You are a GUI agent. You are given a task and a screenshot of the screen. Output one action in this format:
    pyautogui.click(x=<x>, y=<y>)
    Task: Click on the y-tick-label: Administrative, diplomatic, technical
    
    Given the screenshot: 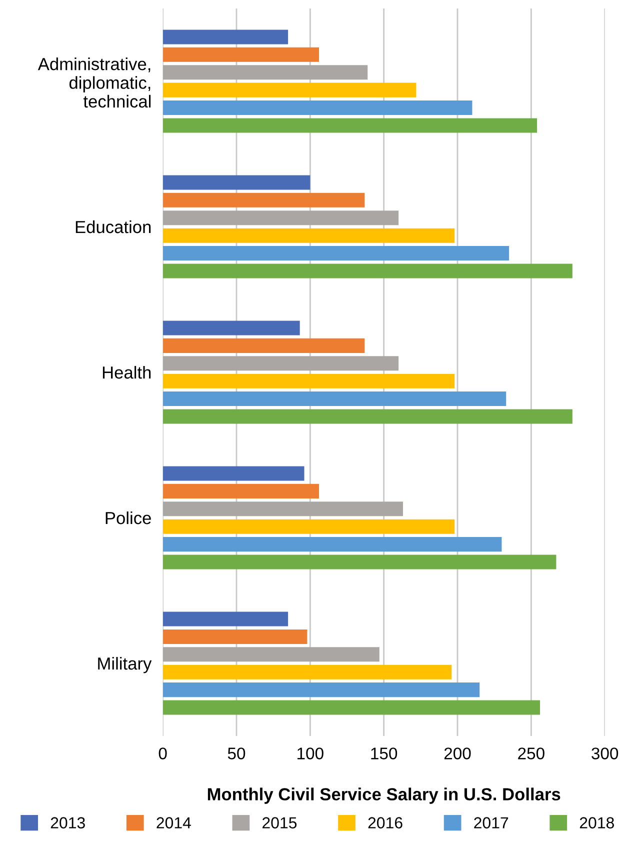 What is the action you would take?
    pyautogui.click(x=94, y=82)
    